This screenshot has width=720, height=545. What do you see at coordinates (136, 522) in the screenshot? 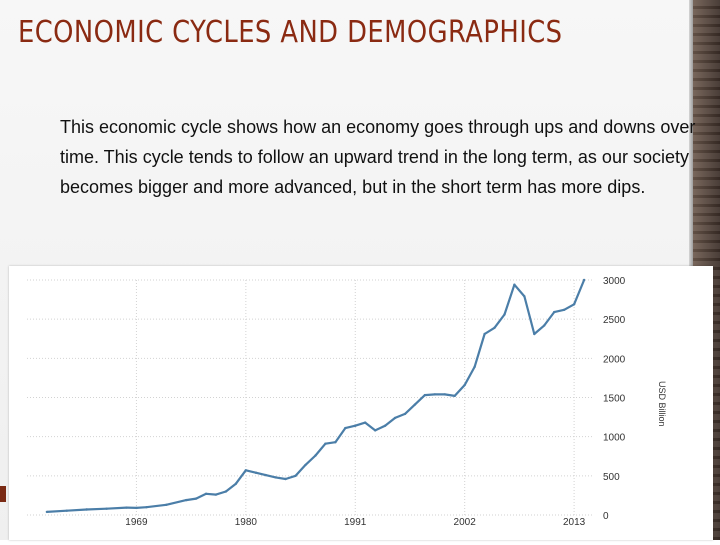
I see `x-tick-label: 1969` at bounding box center [136, 522].